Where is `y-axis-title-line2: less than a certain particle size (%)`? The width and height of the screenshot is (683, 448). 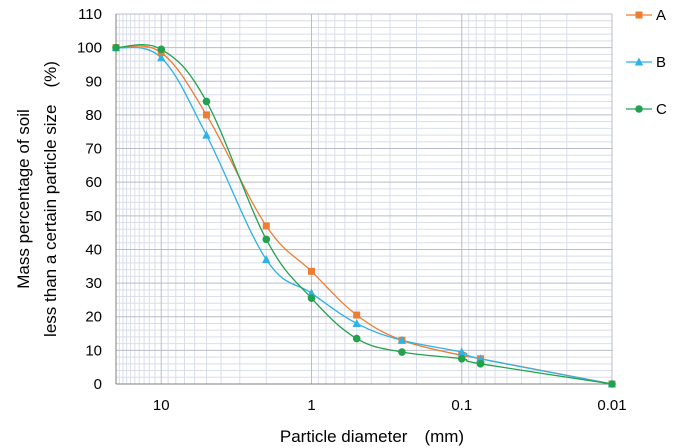
y-axis-title-line2: less than a certain particle size (%) is located at coordinates (50, 199).